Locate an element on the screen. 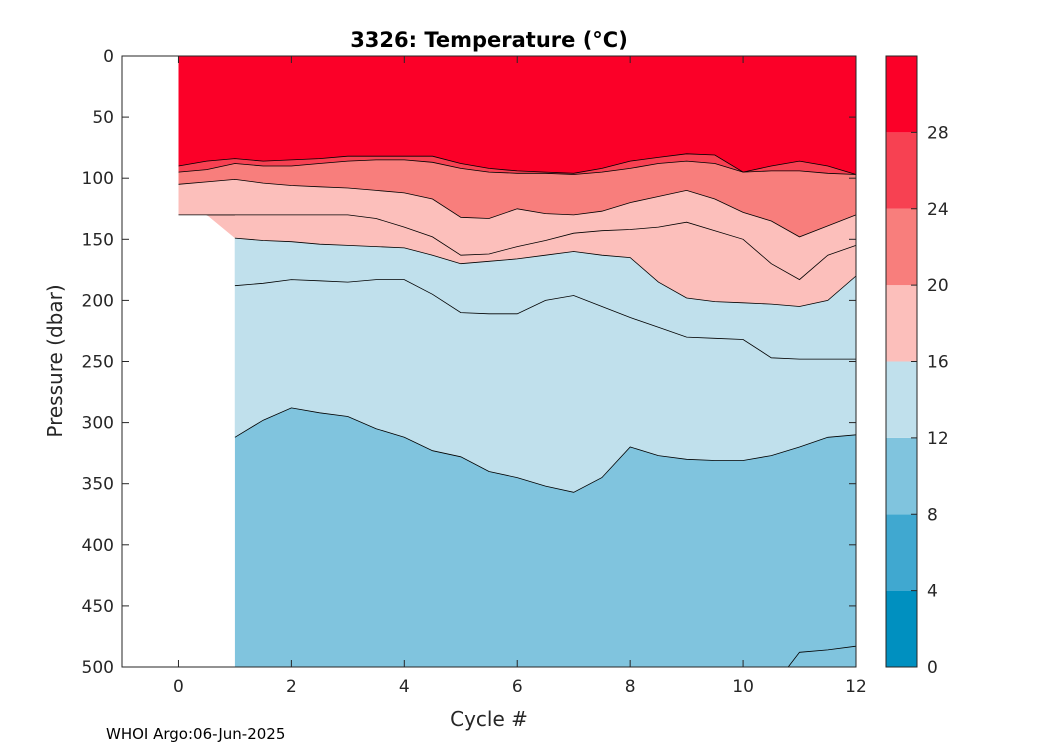 This screenshot has height=750, width=1050. contour-12C is located at coordinates (545, 272).